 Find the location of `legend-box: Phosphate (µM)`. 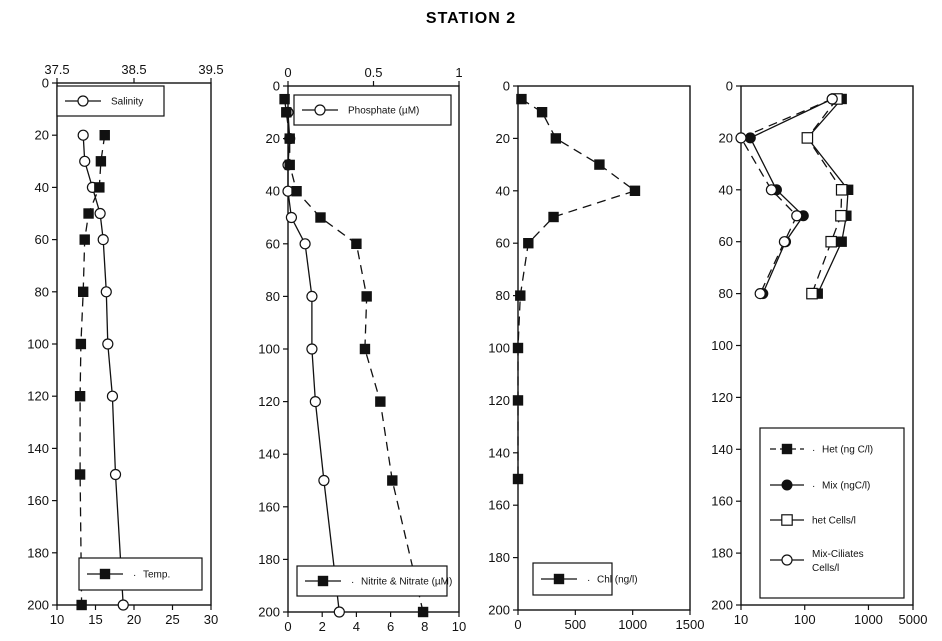

legend-box: Phosphate (µM) is located at coordinates (372, 110).